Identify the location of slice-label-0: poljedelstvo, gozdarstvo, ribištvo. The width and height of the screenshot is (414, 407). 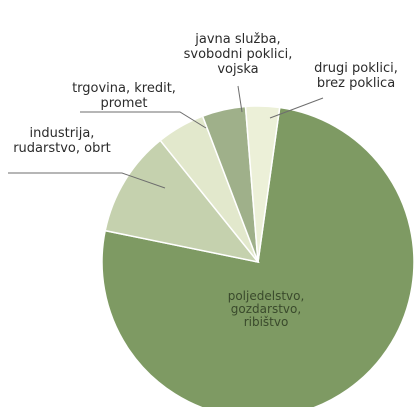
(266, 309).